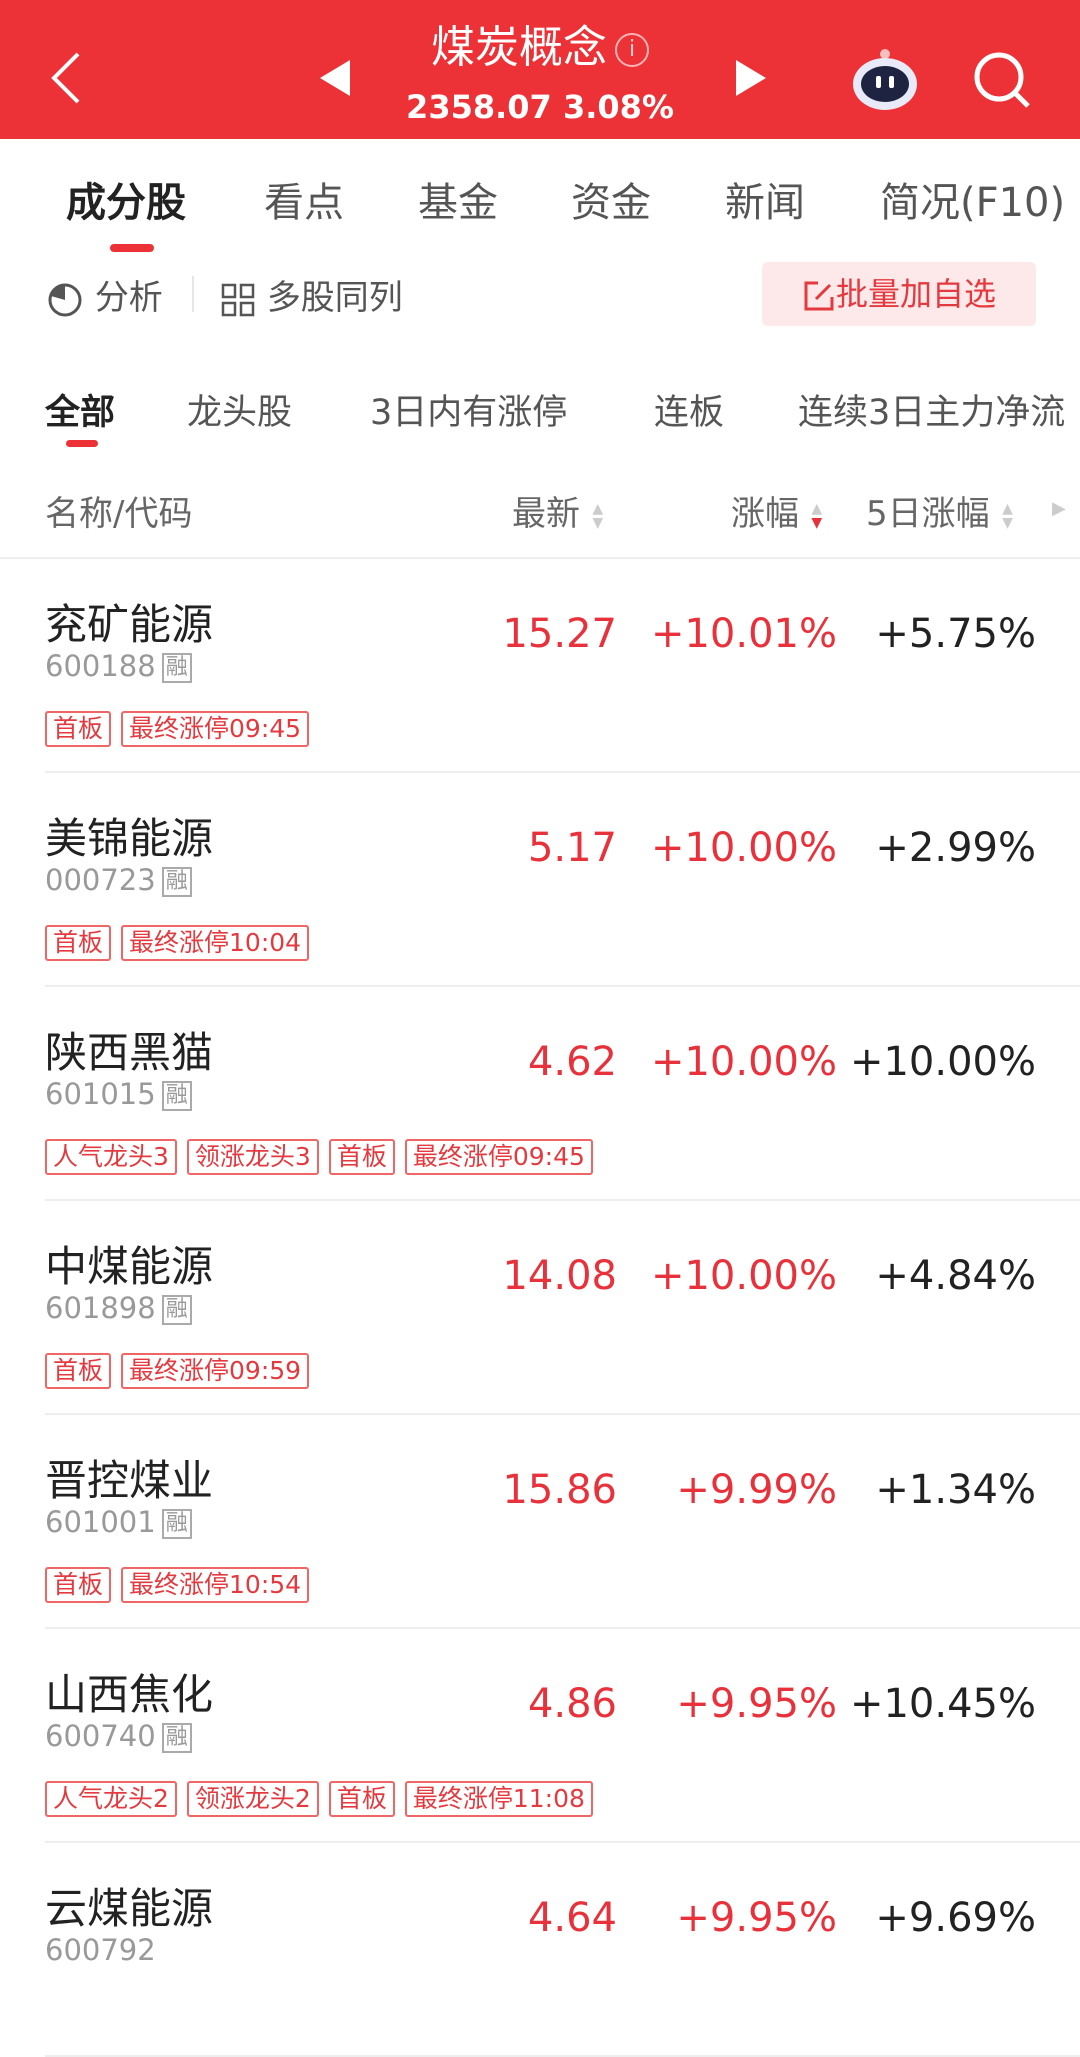  What do you see at coordinates (458, 203) in the screenshot?
I see `tab-funds: 基金` at bounding box center [458, 203].